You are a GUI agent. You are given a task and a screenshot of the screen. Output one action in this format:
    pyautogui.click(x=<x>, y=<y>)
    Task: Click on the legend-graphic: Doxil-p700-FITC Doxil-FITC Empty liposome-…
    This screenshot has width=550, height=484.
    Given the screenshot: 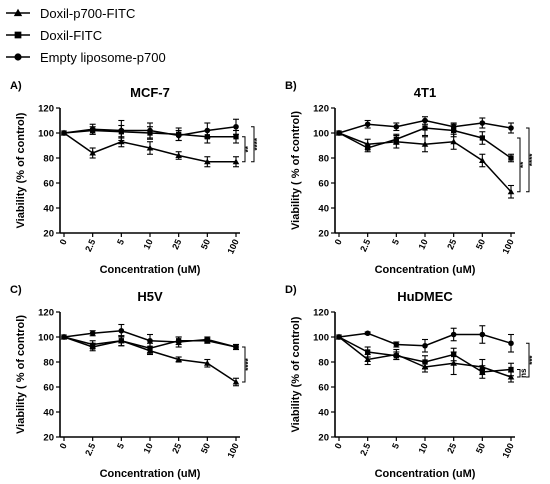 What is the action you would take?
    pyautogui.click(x=86, y=35)
    